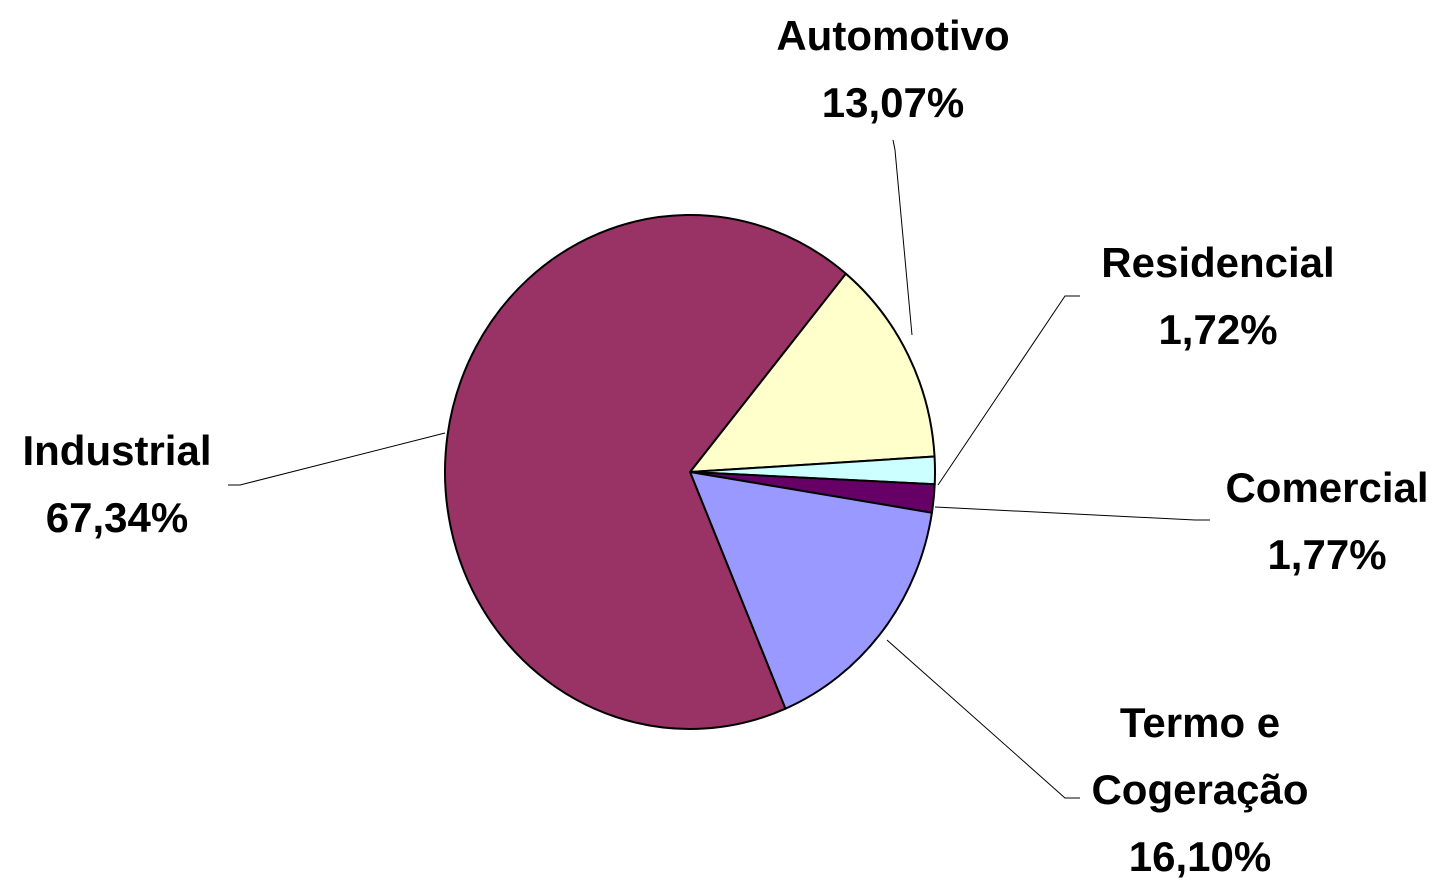 This screenshot has width=1445, height=890. What do you see at coordinates (1327, 554) in the screenshot?
I see `slice-value-label: 1,77%` at bounding box center [1327, 554].